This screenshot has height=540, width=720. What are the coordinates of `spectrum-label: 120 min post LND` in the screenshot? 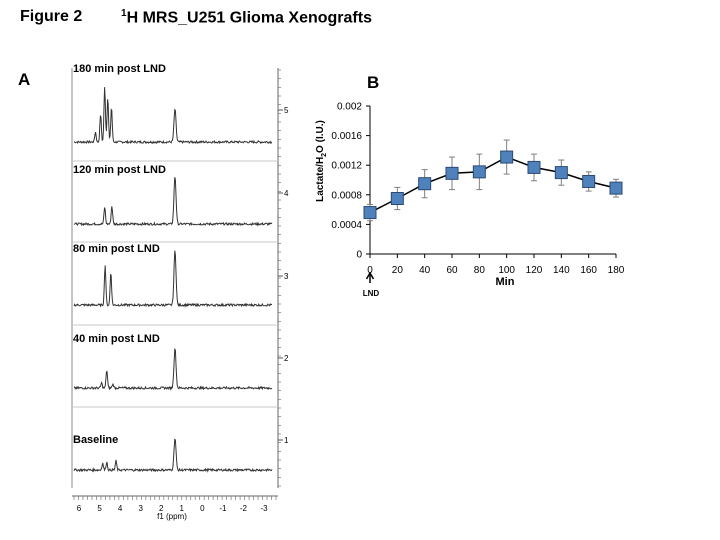 It's located at (119, 170).